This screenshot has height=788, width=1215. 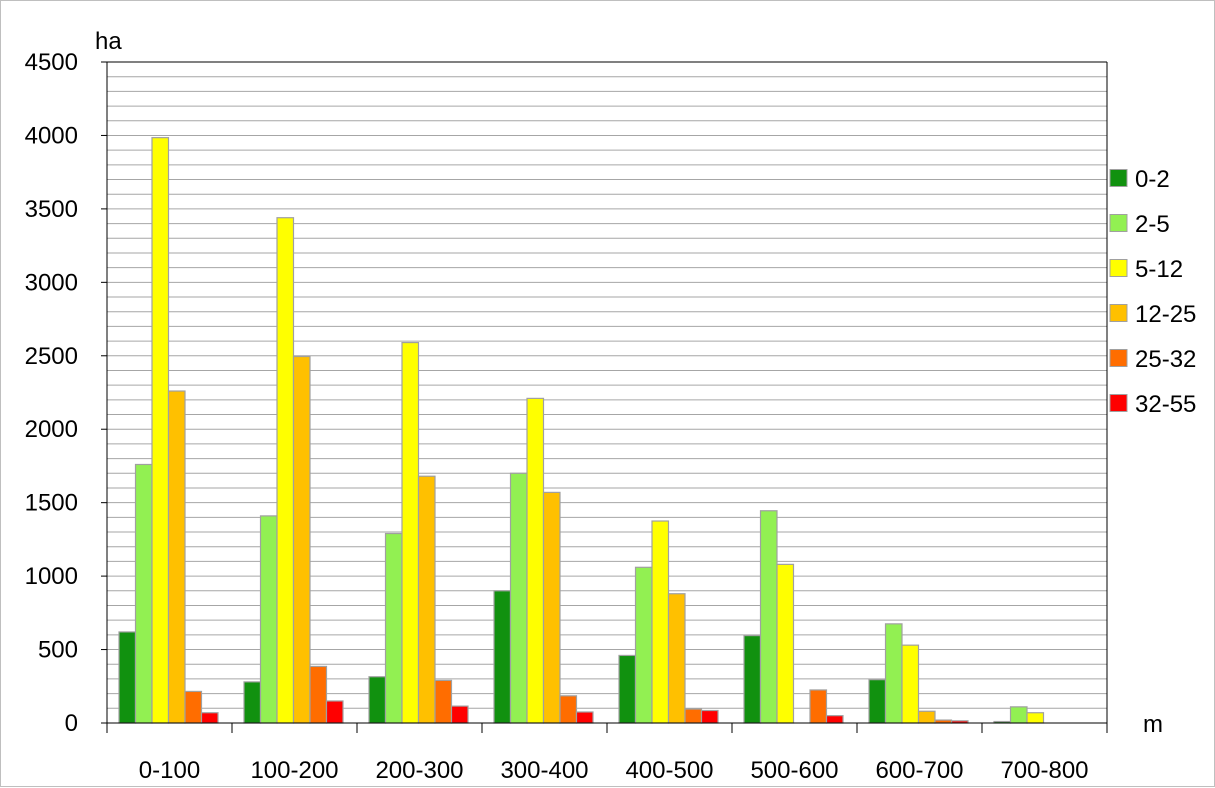 I want to click on x-tick-label: 500-600, so click(x=794, y=770).